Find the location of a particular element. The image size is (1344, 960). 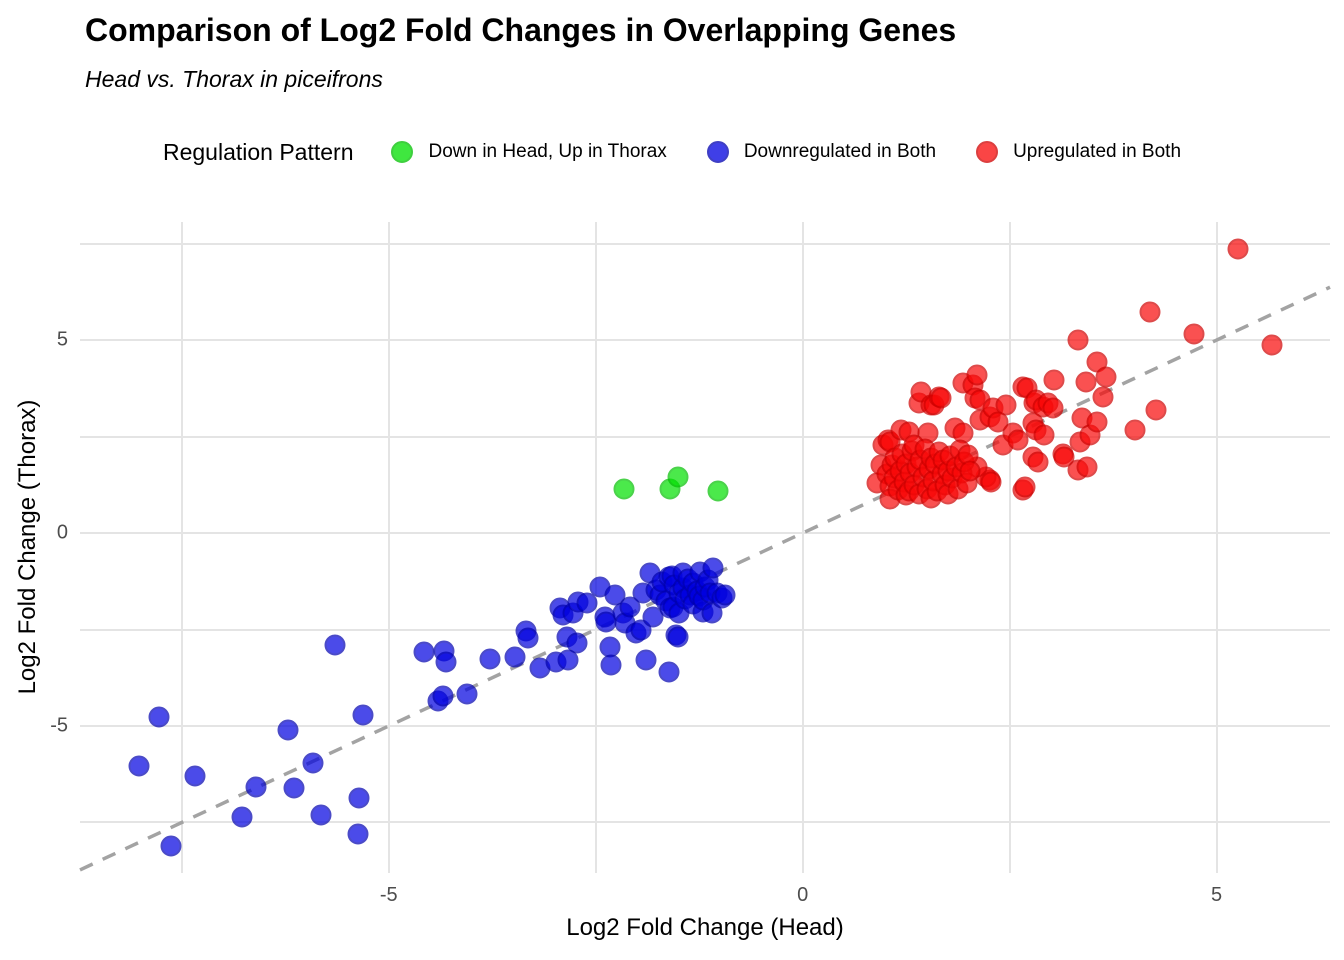

legend-item-label: Down in Head, Up in Thorax is located at coordinates (547, 151).